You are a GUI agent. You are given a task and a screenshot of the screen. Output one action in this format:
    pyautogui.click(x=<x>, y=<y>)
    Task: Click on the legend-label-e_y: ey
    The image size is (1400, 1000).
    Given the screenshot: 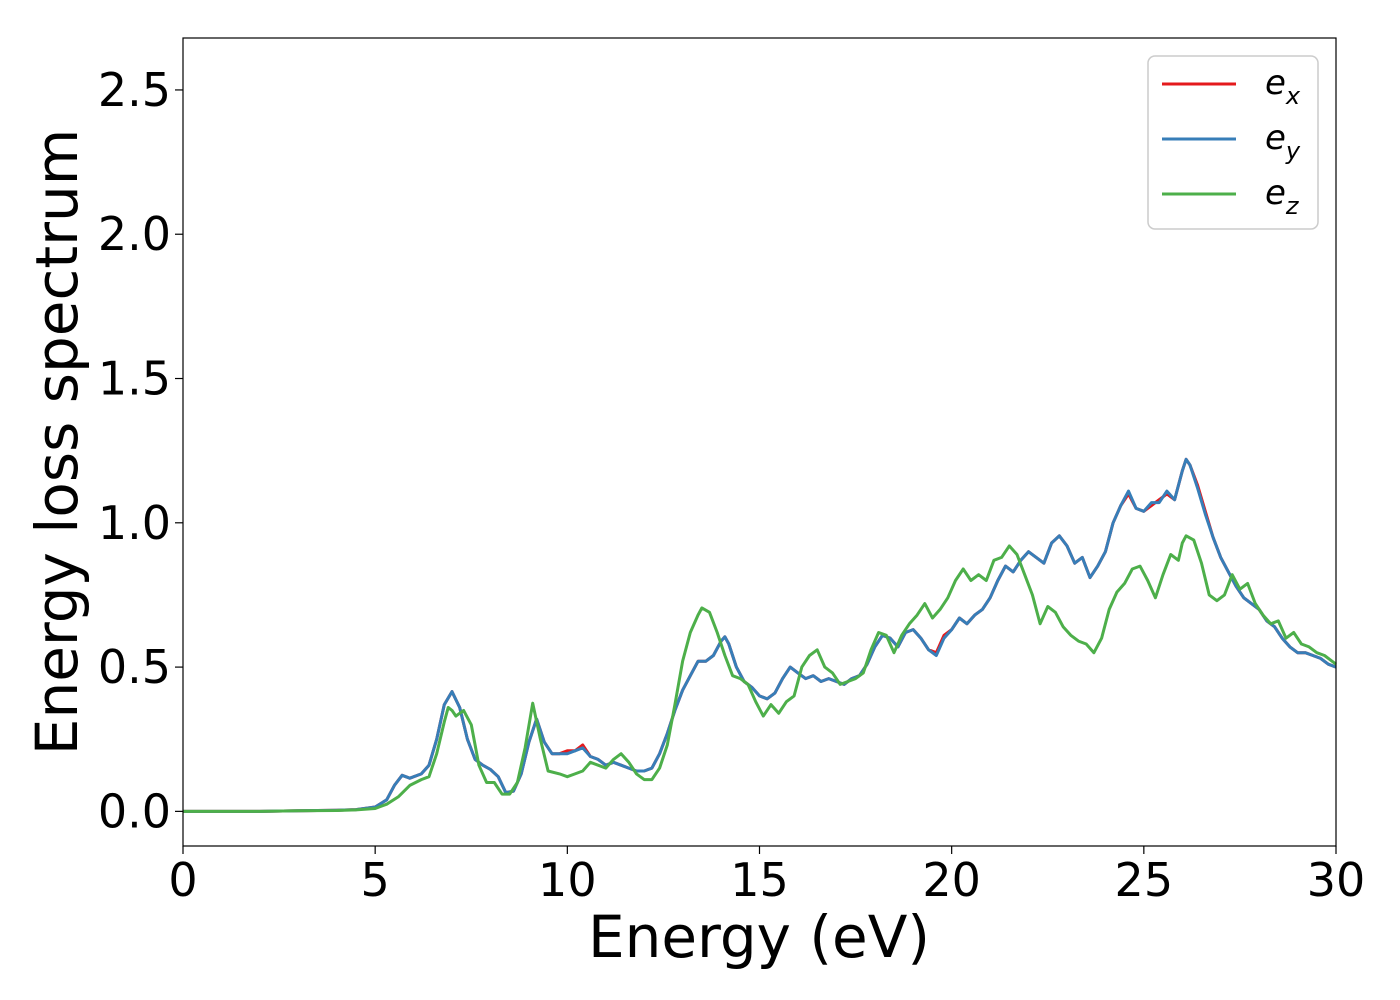 What is the action you would take?
    pyautogui.click(x=1283, y=141)
    